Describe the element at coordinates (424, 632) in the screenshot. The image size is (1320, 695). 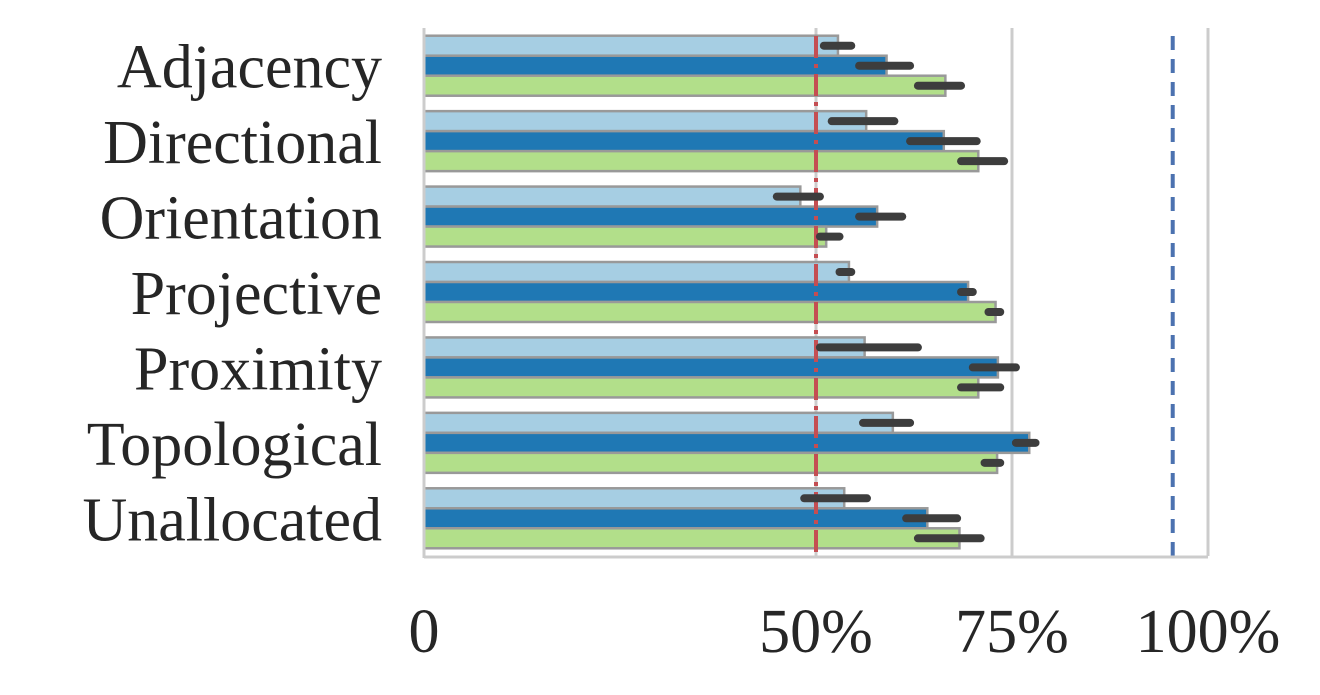
I see `x-tick-label-0: 0` at that location.